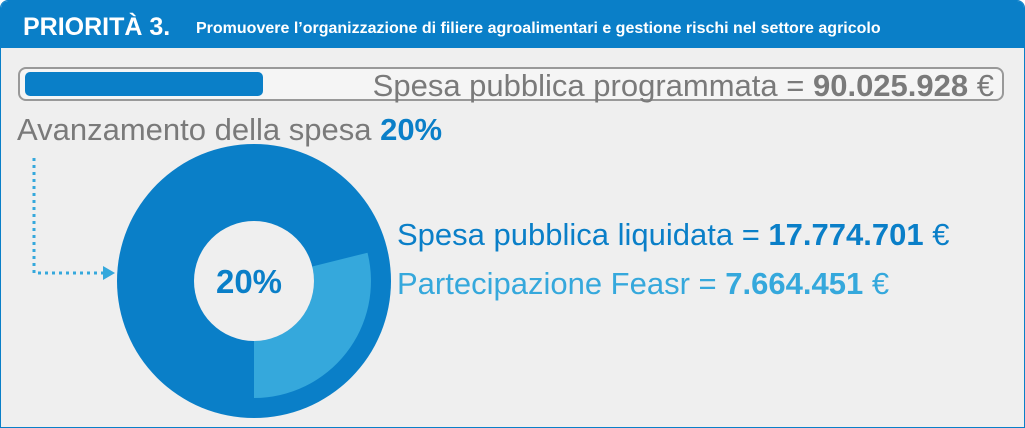 Image resolution: width=1025 pixels, height=428 pixels. What do you see at coordinates (68, 216) in the screenshot?
I see `arrow` at bounding box center [68, 216].